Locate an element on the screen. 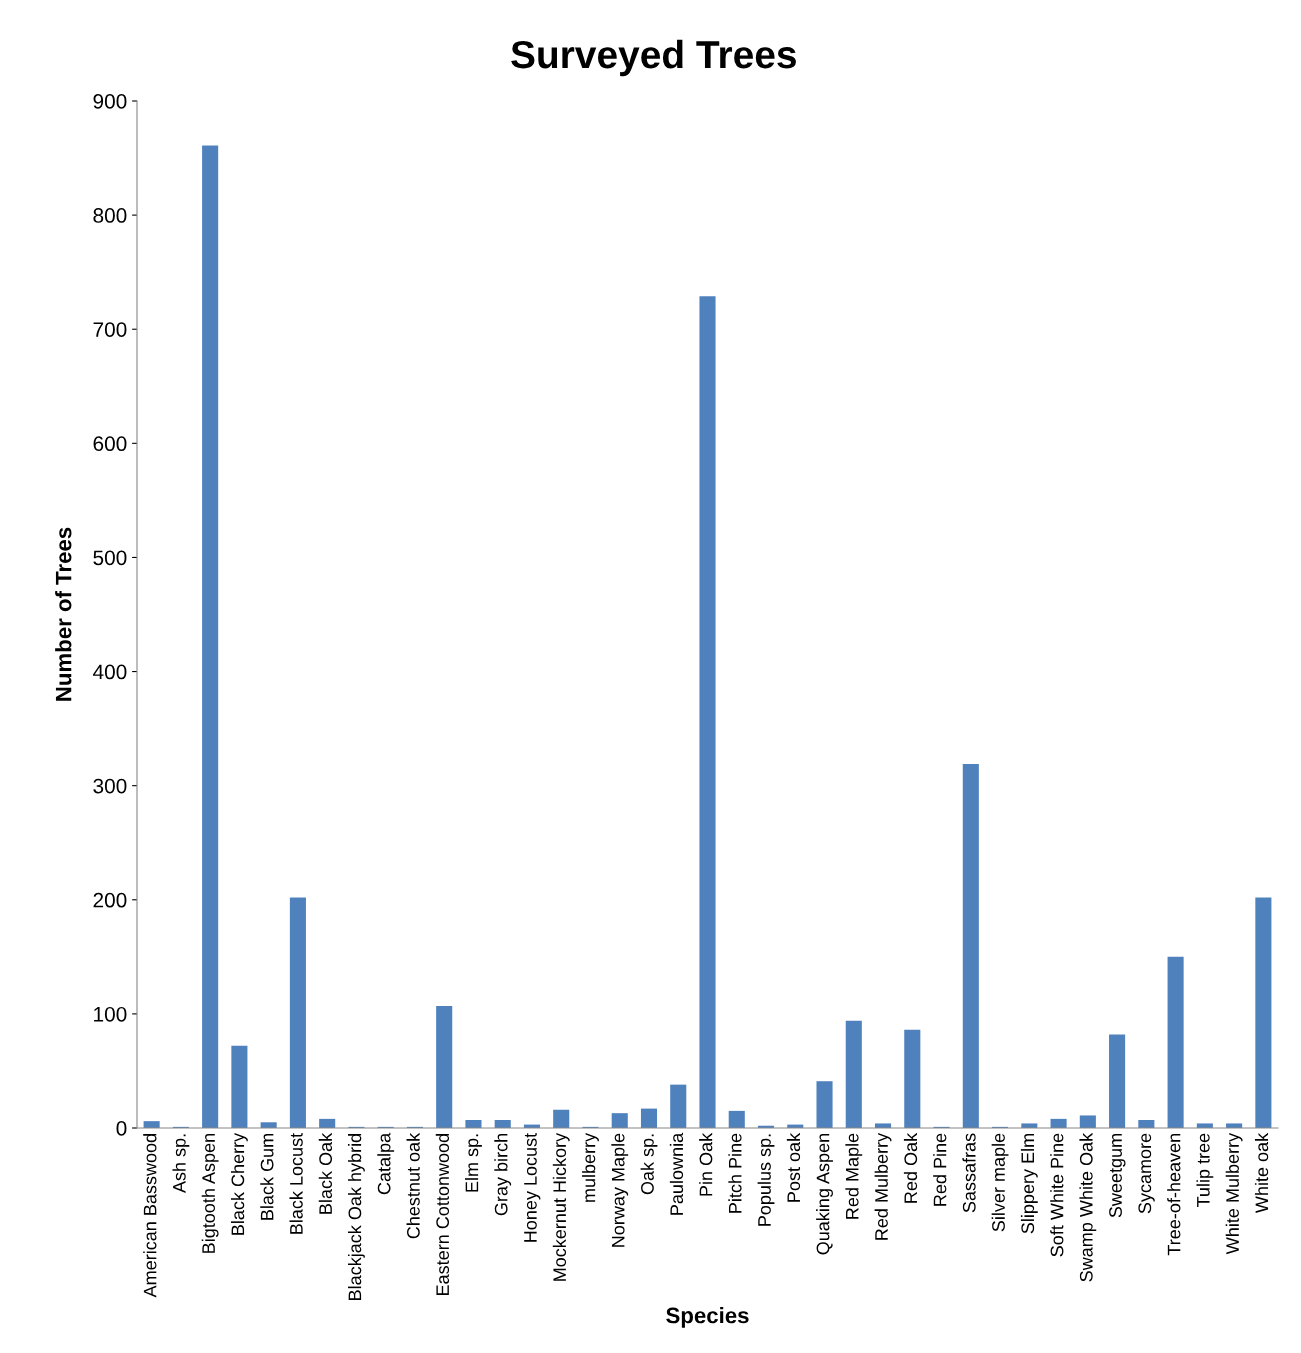 Image resolution: width=1301 pixels, height=1353 pixels. x-tick-label: Oak sp. is located at coordinates (649, 1164).